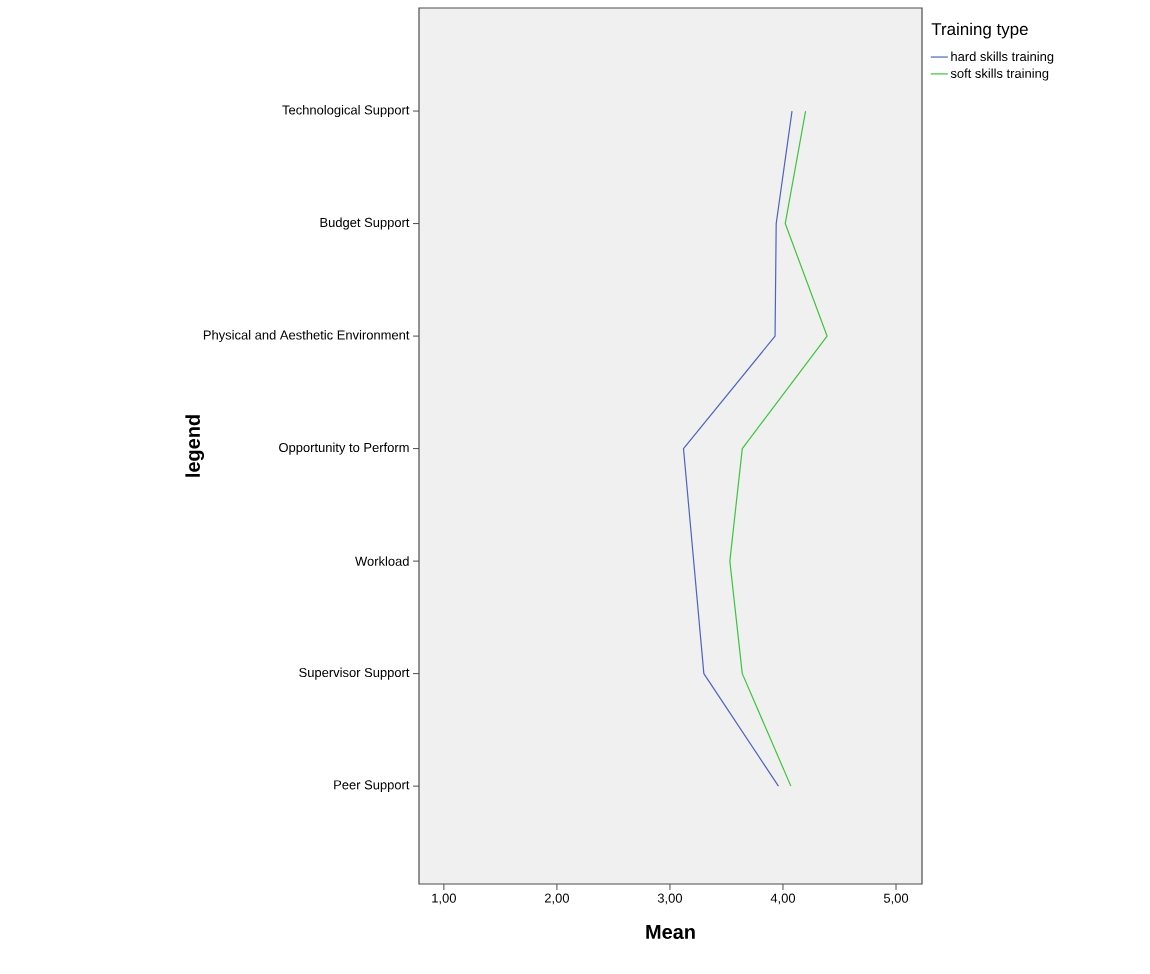 Image resolution: width=1150 pixels, height=974 pixels. I want to click on x-tick-label: 2,00, so click(557, 899).